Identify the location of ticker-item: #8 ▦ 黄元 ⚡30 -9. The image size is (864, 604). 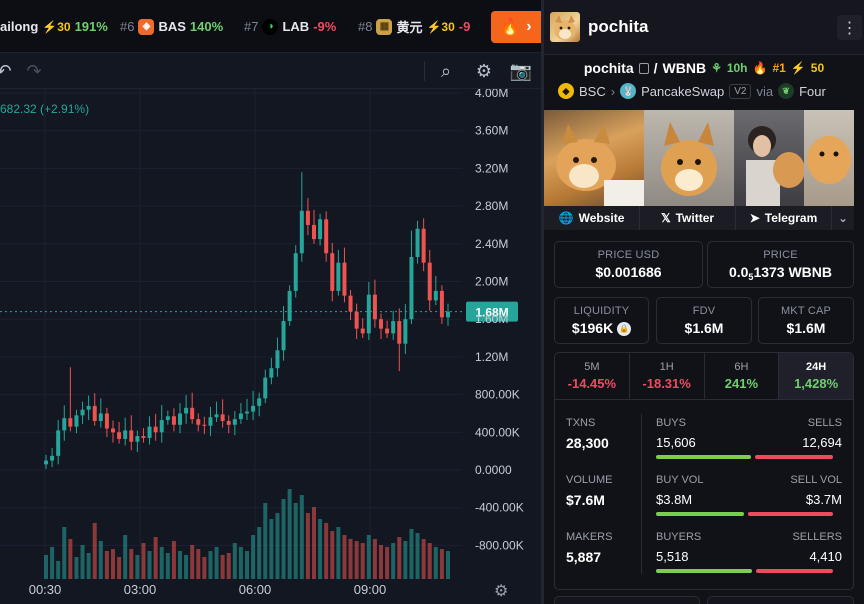
(414, 26).